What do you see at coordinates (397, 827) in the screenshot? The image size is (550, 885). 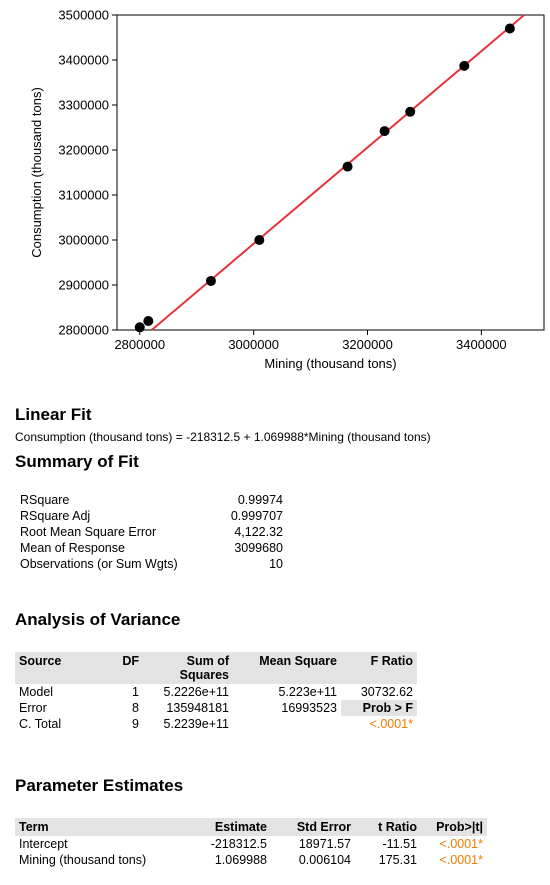 I see `pe-header-tratio: t Ratio` at bounding box center [397, 827].